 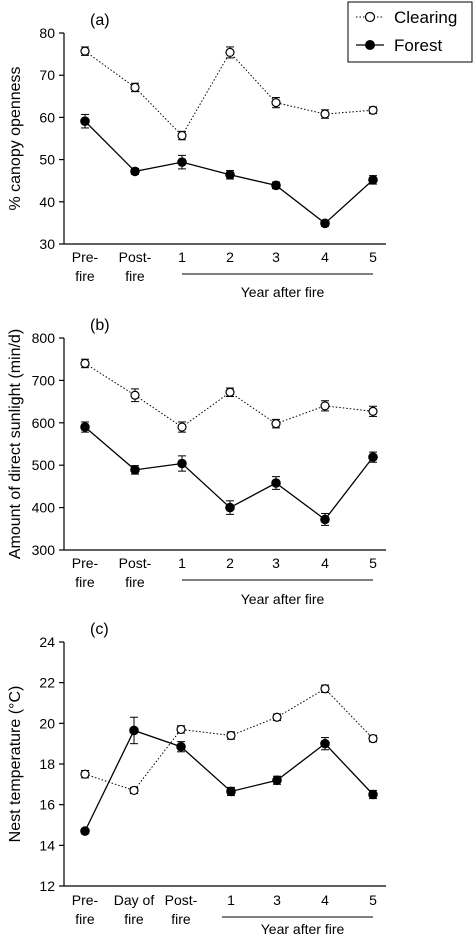 What do you see at coordinates (47, 33) in the screenshot?
I see `y-tick-label: 80` at bounding box center [47, 33].